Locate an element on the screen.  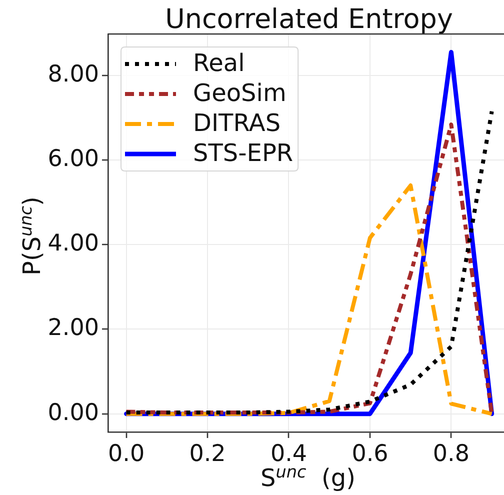
x-tick-label: 0.0 is located at coordinates (126, 453).